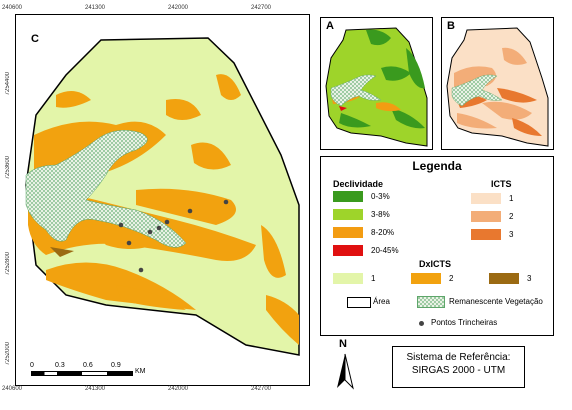 This screenshot has width=572, height=410. Describe the element at coordinates (8, 264) in the screenshot. I see `main-left-tick-3: 7252800` at that location.